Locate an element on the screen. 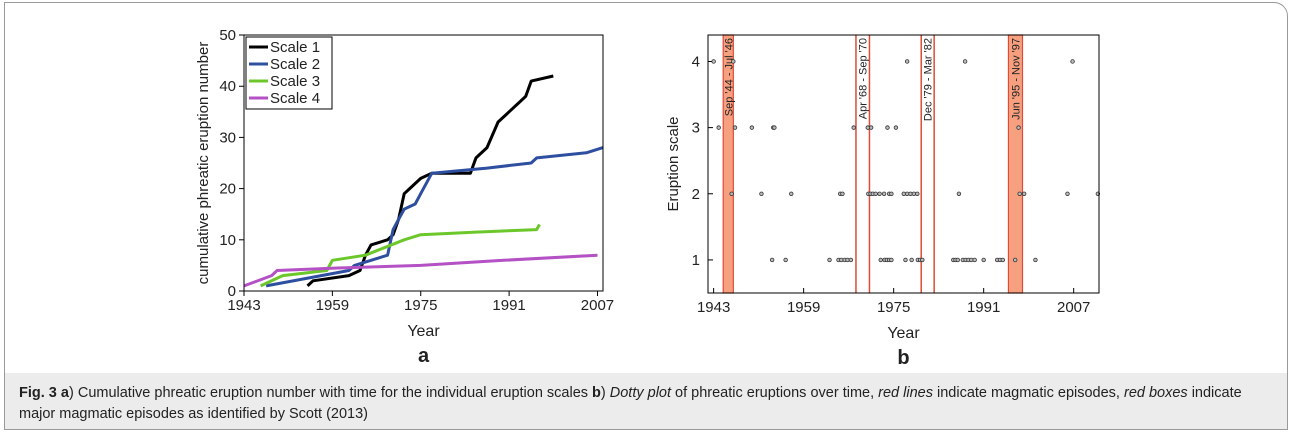 The image size is (1292, 446). y-tick-label: 30 is located at coordinates (227, 137).